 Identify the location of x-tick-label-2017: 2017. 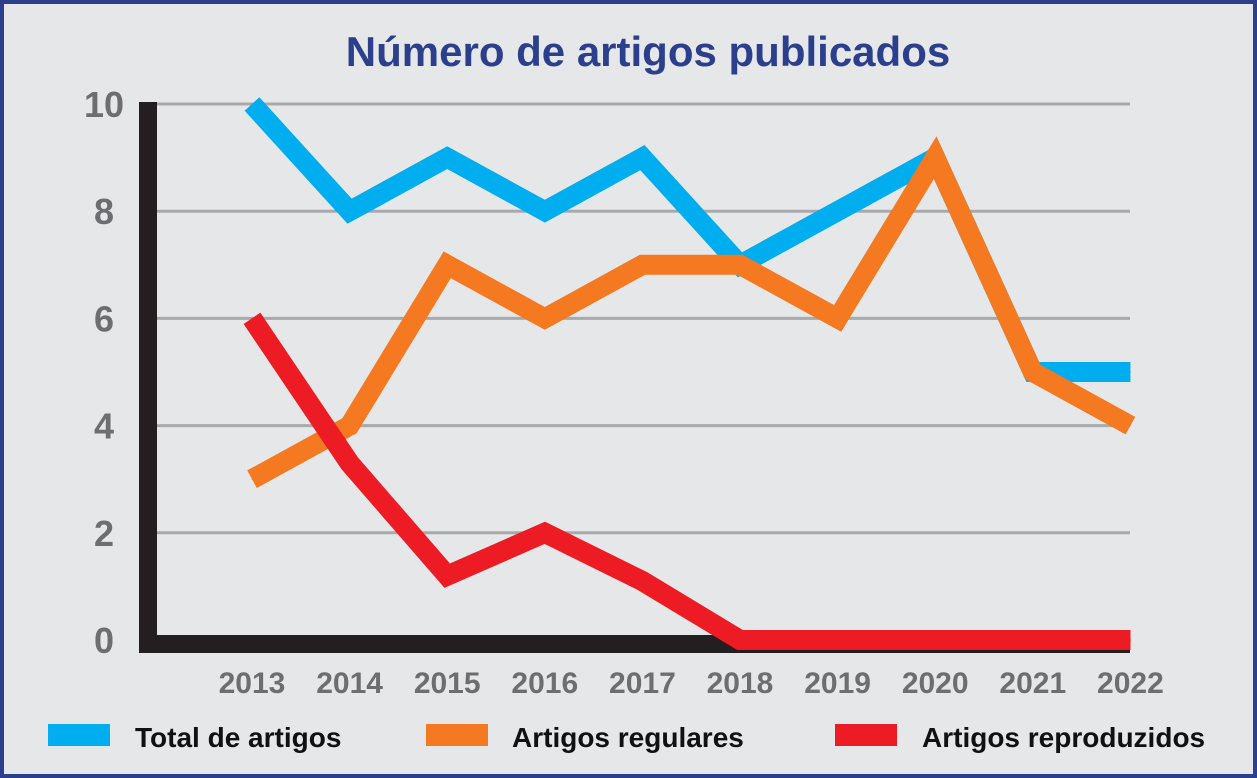
(642, 683).